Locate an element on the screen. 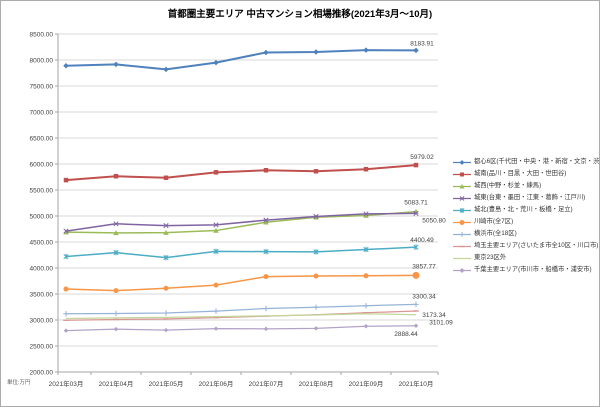 This screenshot has height=407, width=600. y-tick-label: 3000.00 is located at coordinates (42, 321).